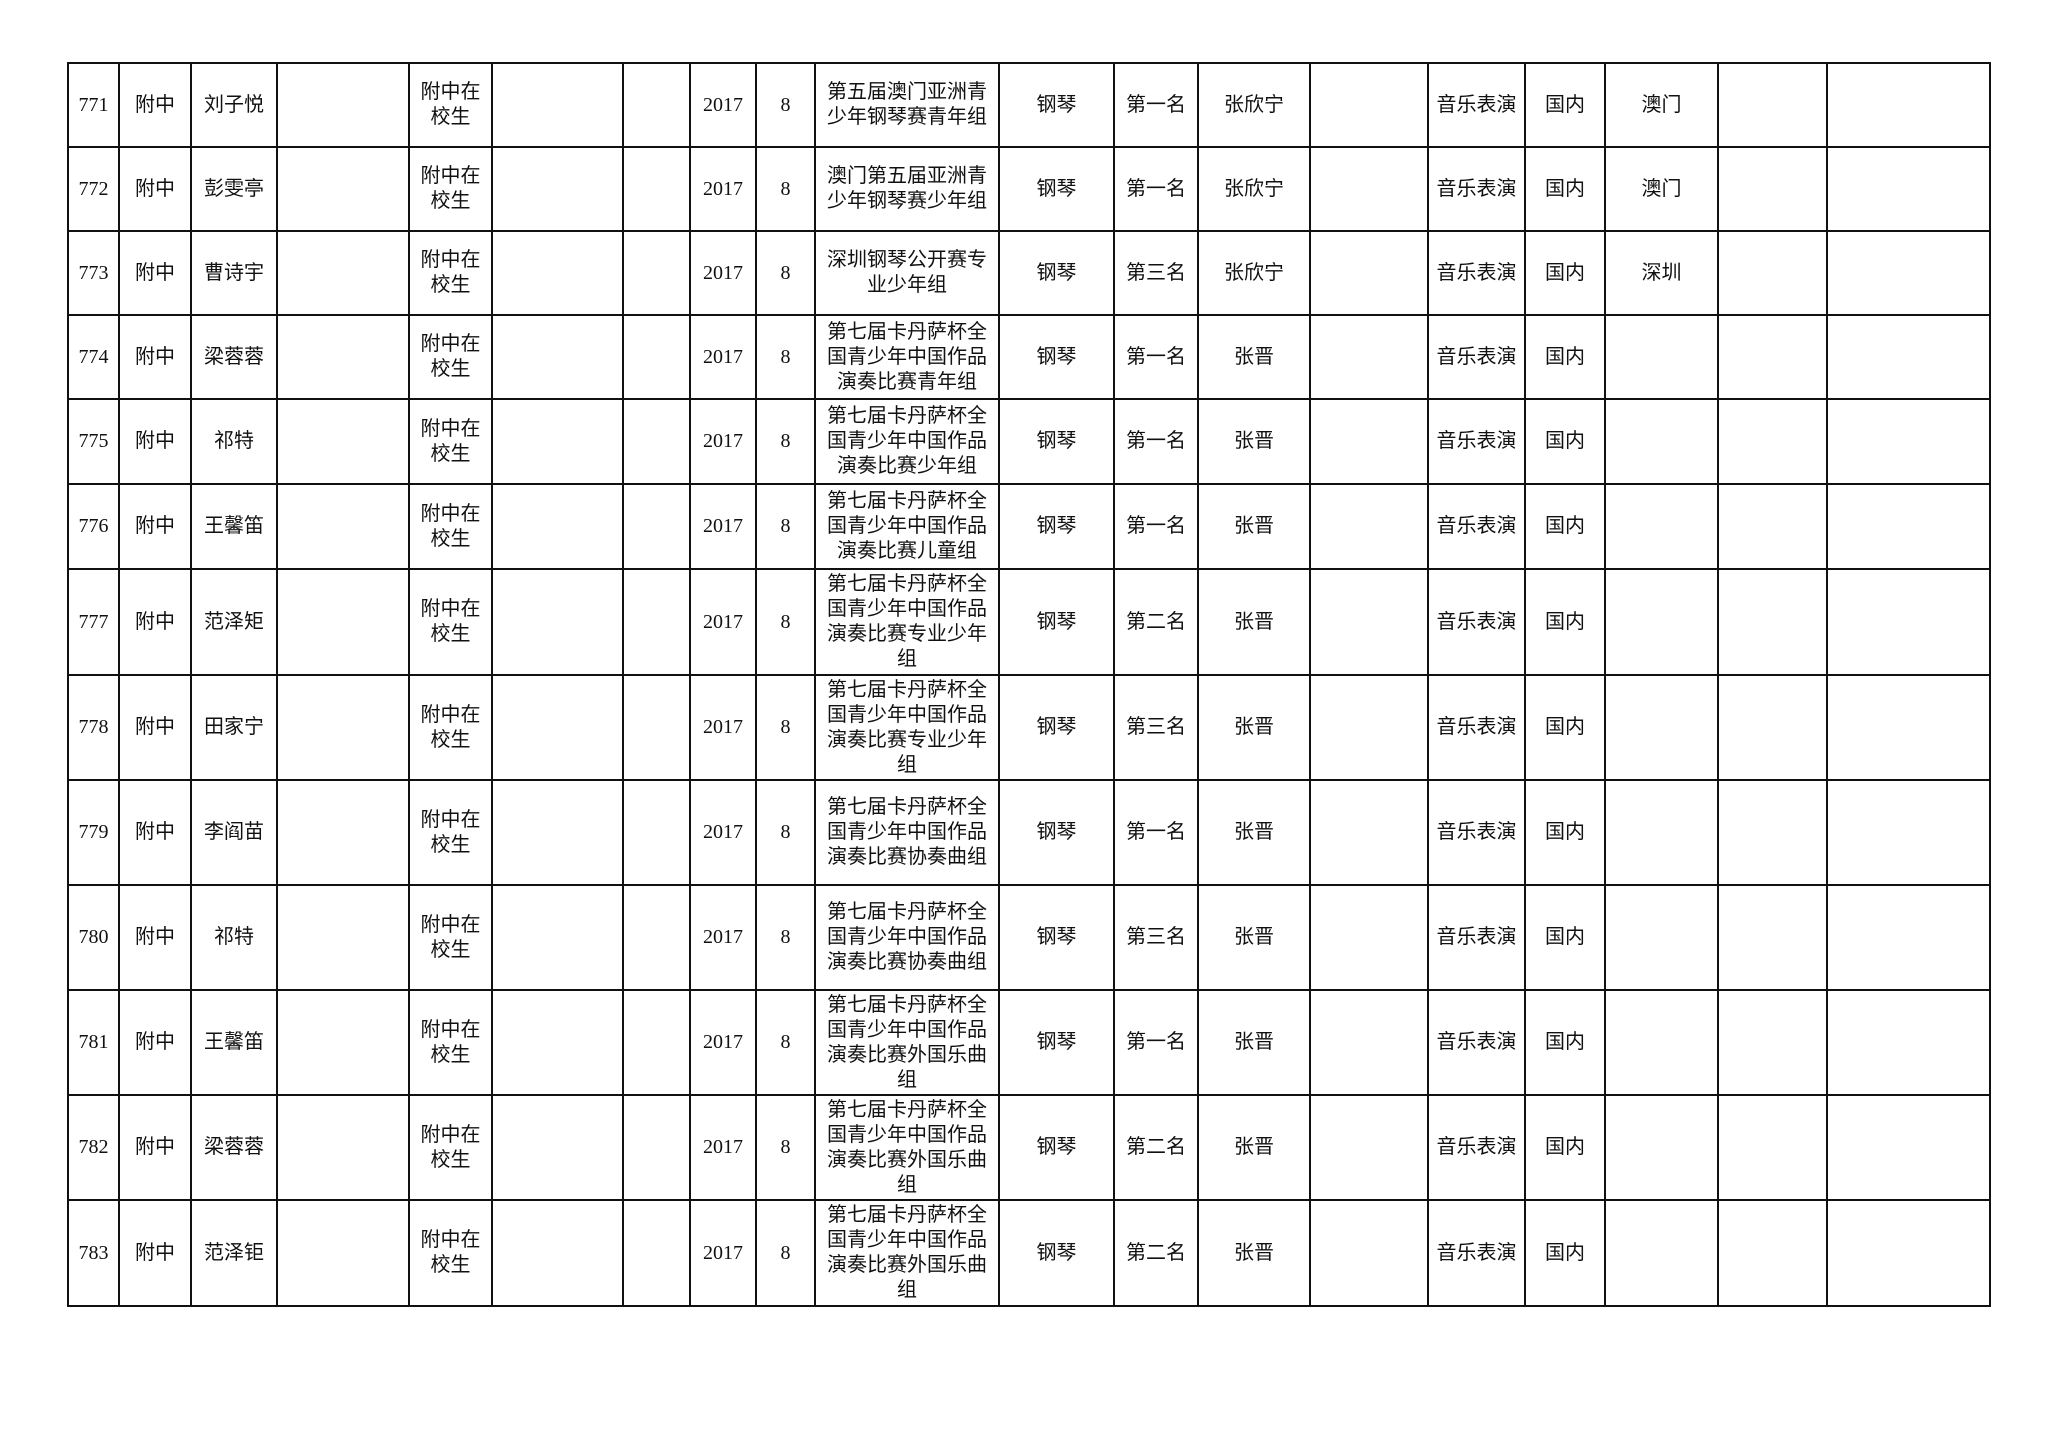 This screenshot has width=2048, height=1449. I want to click on student-name: 刘子悦, so click(234, 105).